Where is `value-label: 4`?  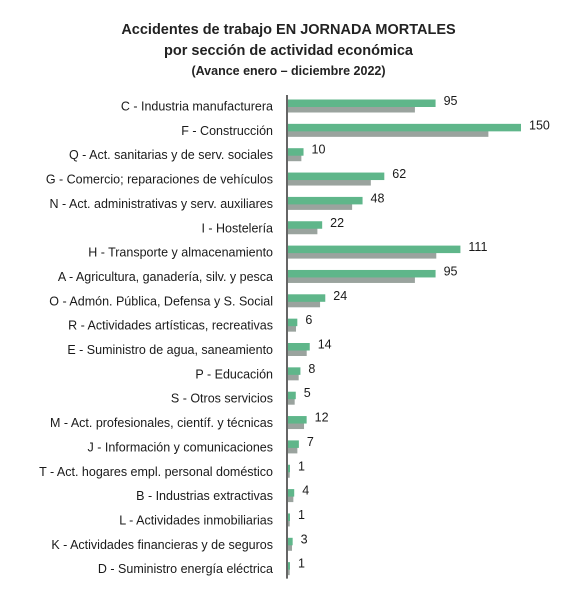
value-label: 4 is located at coordinates (305, 491).